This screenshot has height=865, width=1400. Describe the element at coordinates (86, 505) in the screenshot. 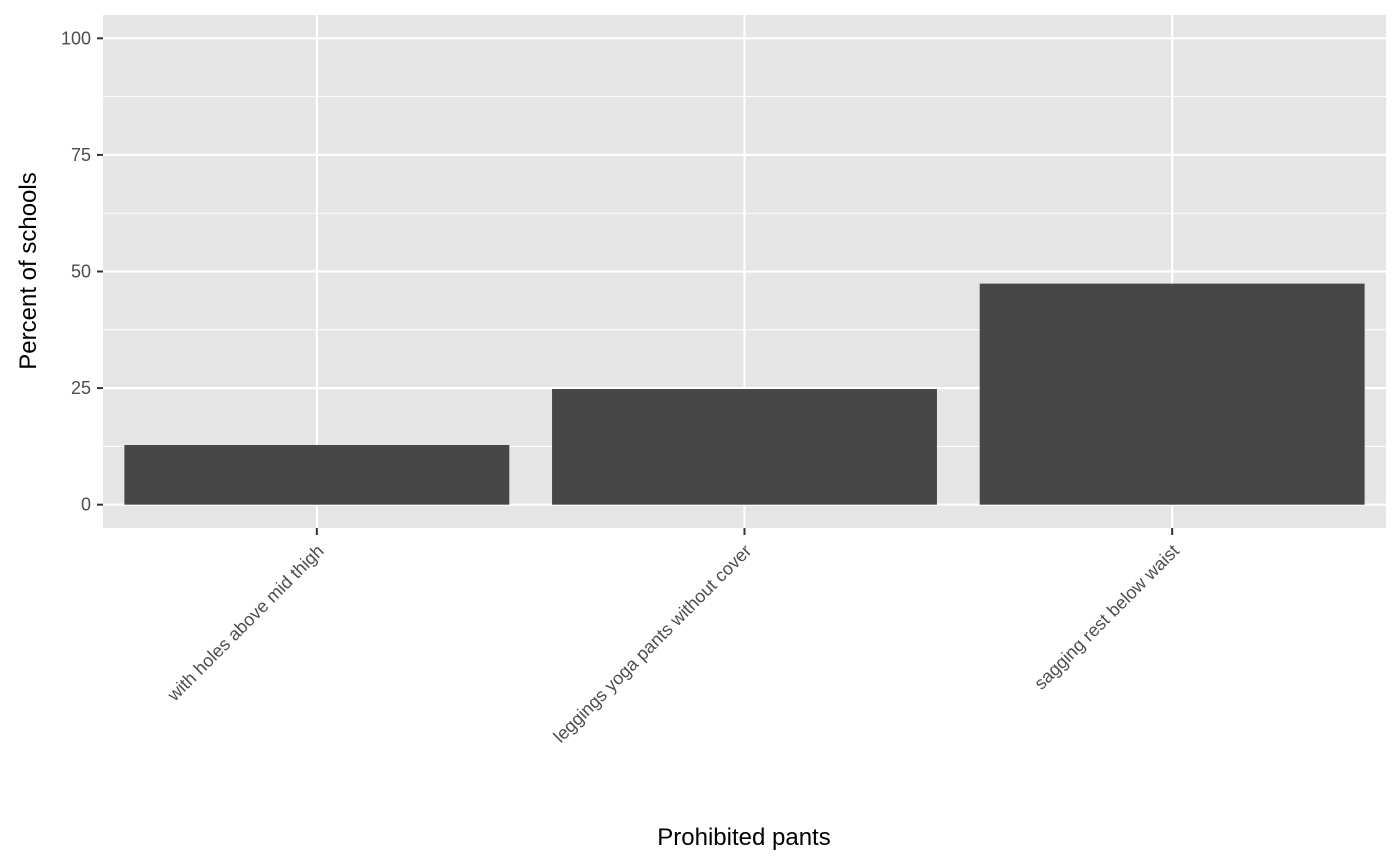

I see `y-tick-label: 0` at that location.